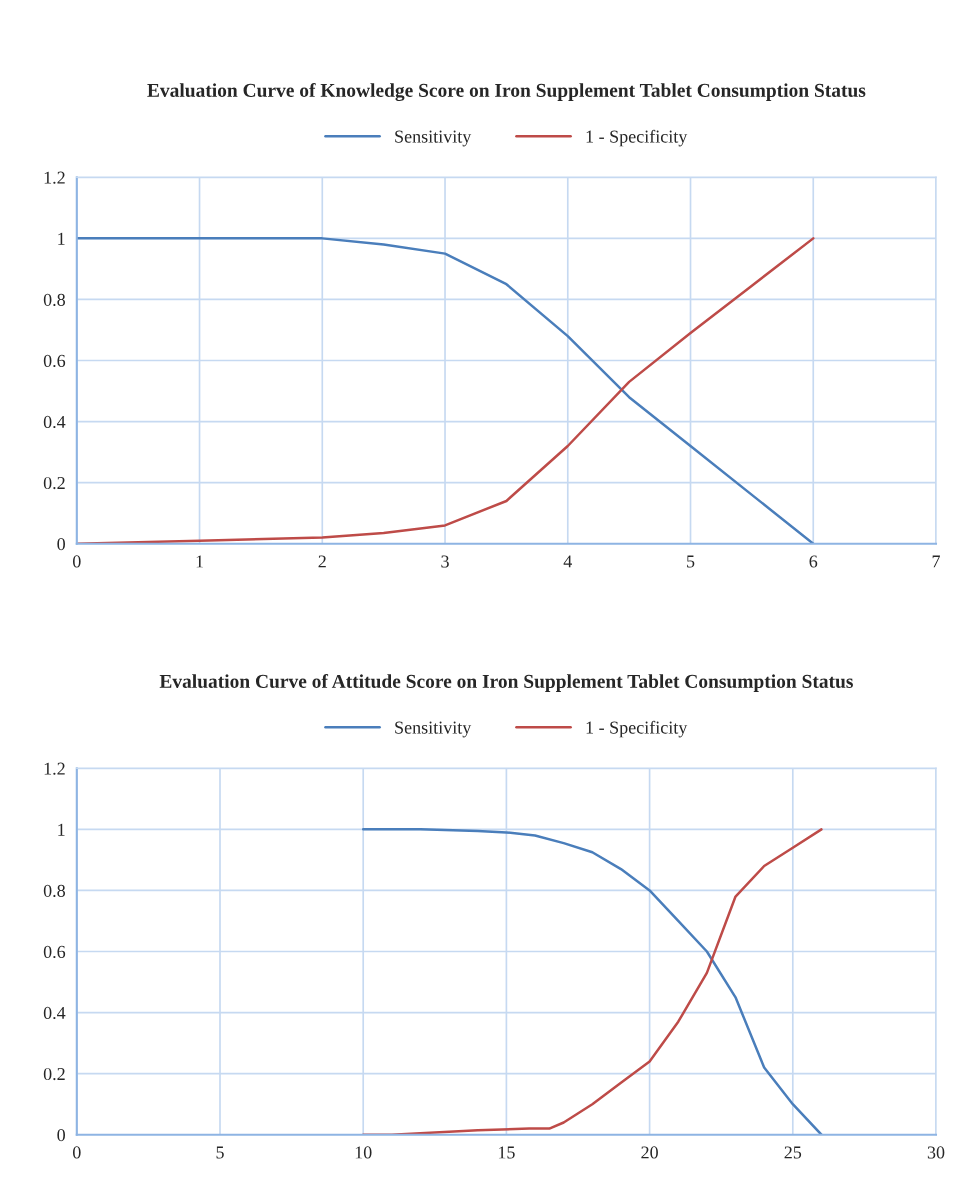 The height and width of the screenshot is (1182, 960). What do you see at coordinates (936, 561) in the screenshot?
I see `x-tick-label: 7` at bounding box center [936, 561].